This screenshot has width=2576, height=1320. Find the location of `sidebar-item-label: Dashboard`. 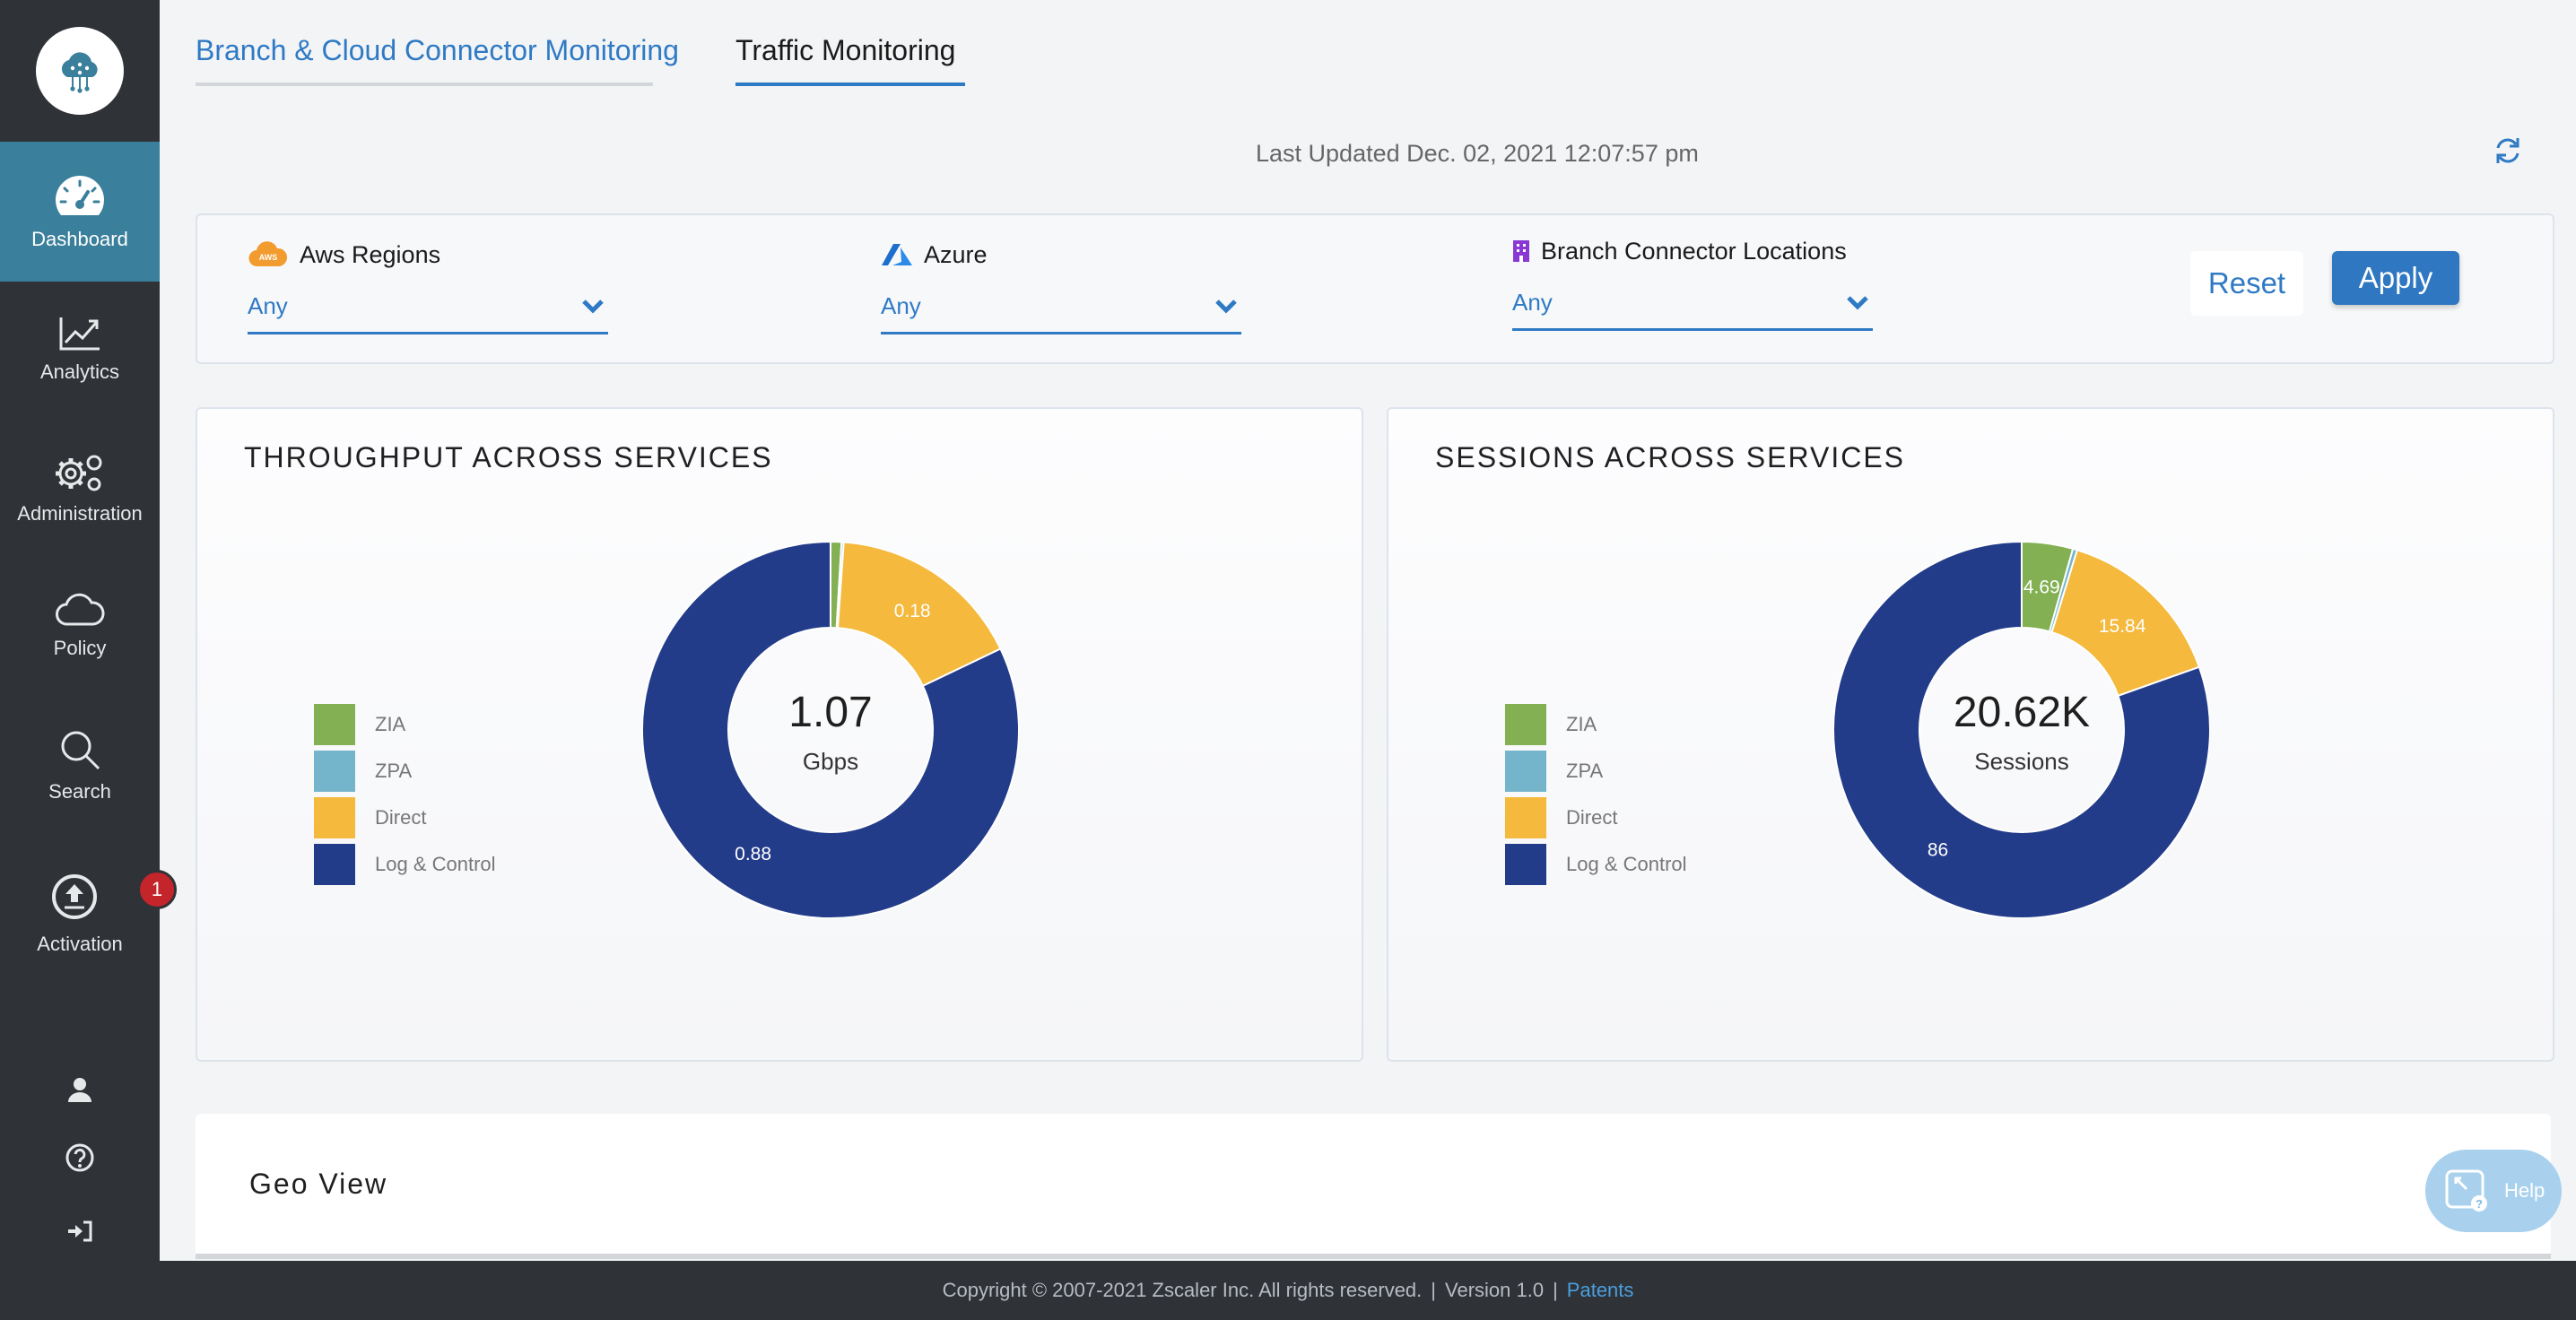

sidebar-item-label: Dashboard is located at coordinates (79, 239).